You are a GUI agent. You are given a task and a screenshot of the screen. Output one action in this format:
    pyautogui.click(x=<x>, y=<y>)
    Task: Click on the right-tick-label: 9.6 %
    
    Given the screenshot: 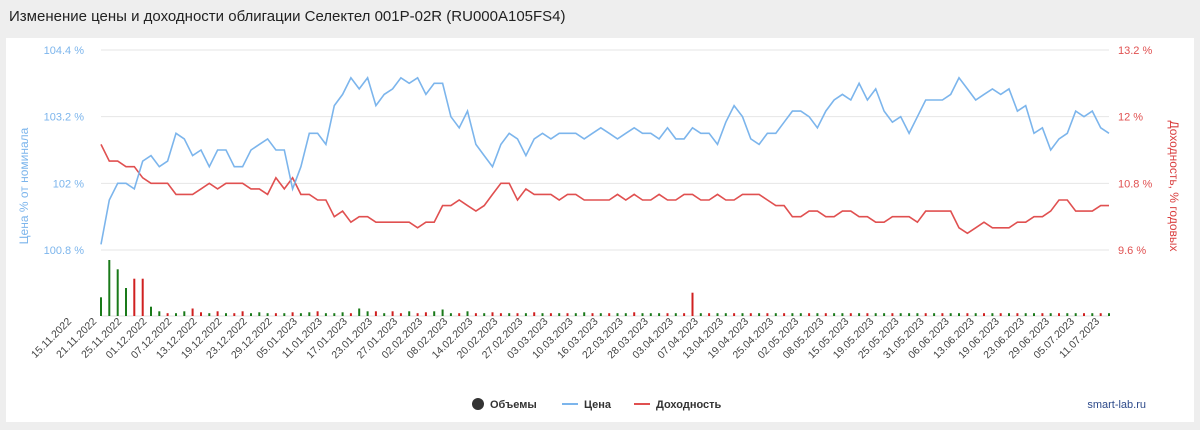 What is the action you would take?
    pyautogui.click(x=1132, y=251)
    